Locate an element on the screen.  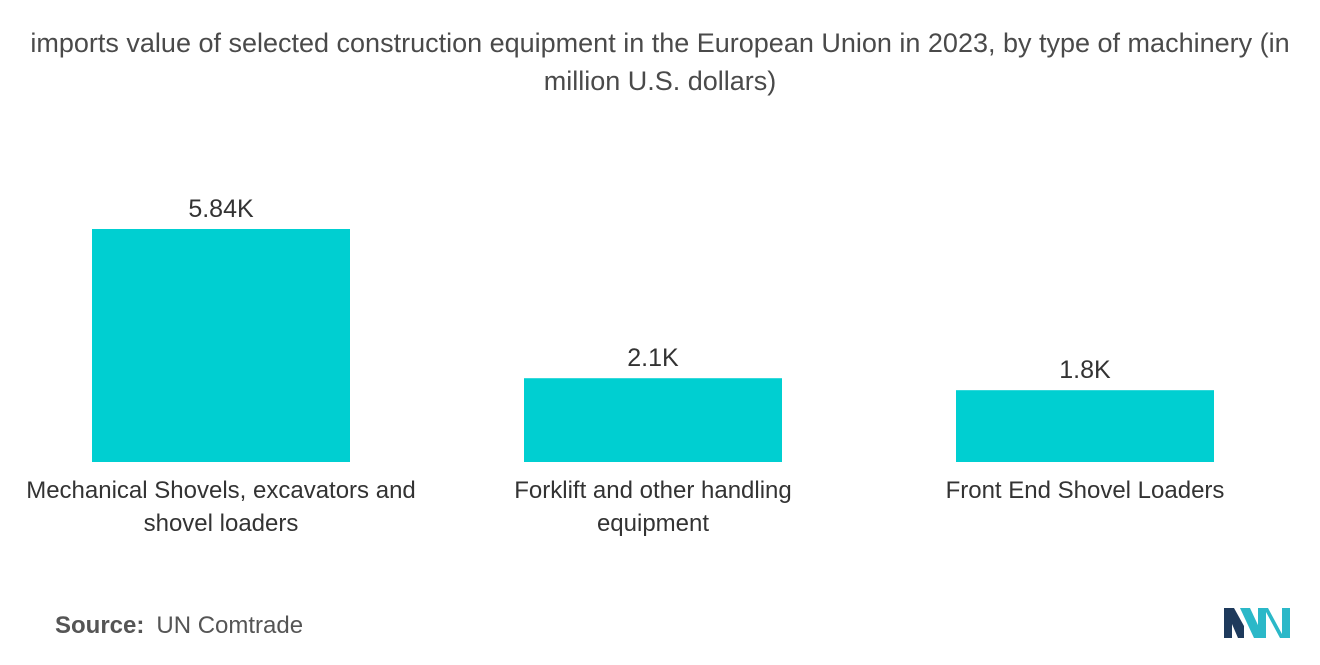
source-value: UN Comtrade is located at coordinates (230, 625).